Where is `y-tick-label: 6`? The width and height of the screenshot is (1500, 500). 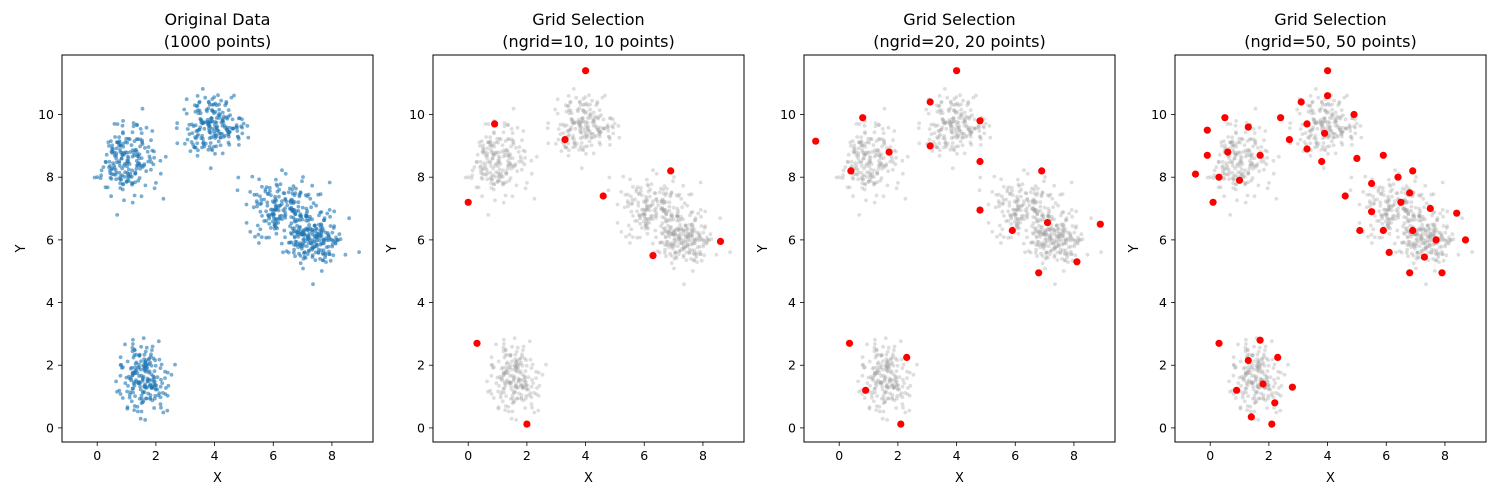
y-tick-label: 6 is located at coordinates (792, 239).